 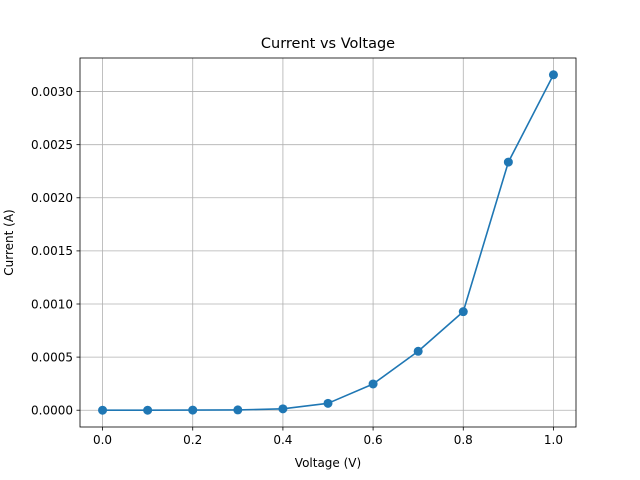 I want to click on x-tick-label: 0.4, so click(x=282, y=440).